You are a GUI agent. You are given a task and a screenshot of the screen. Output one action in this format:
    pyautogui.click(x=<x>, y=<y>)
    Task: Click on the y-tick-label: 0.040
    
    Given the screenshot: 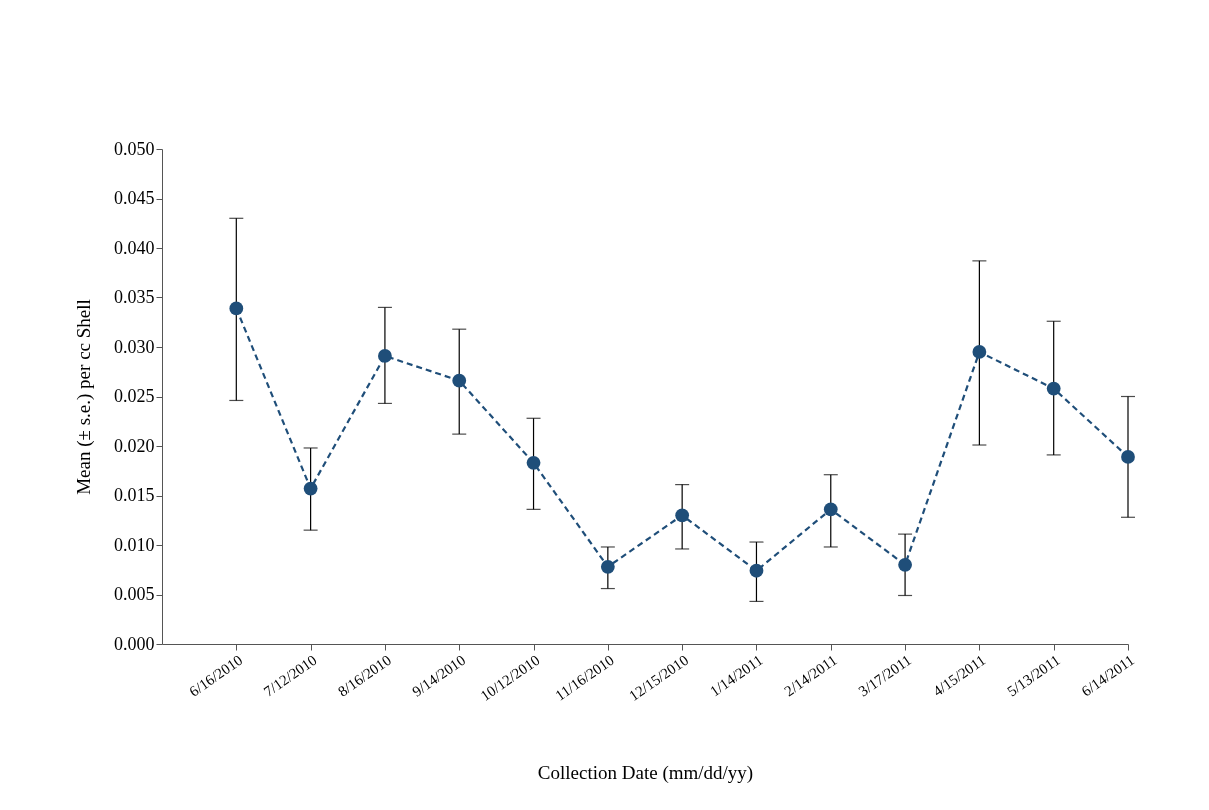 What is the action you would take?
    pyautogui.click(x=134, y=247)
    